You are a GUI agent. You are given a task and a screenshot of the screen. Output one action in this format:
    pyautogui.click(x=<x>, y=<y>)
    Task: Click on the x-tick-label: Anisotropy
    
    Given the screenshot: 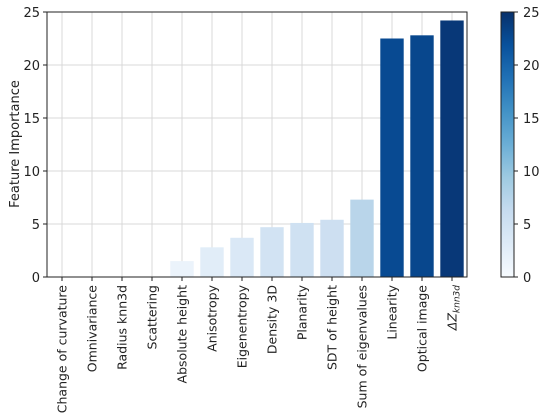 What is the action you would take?
    pyautogui.click(x=212, y=317)
    